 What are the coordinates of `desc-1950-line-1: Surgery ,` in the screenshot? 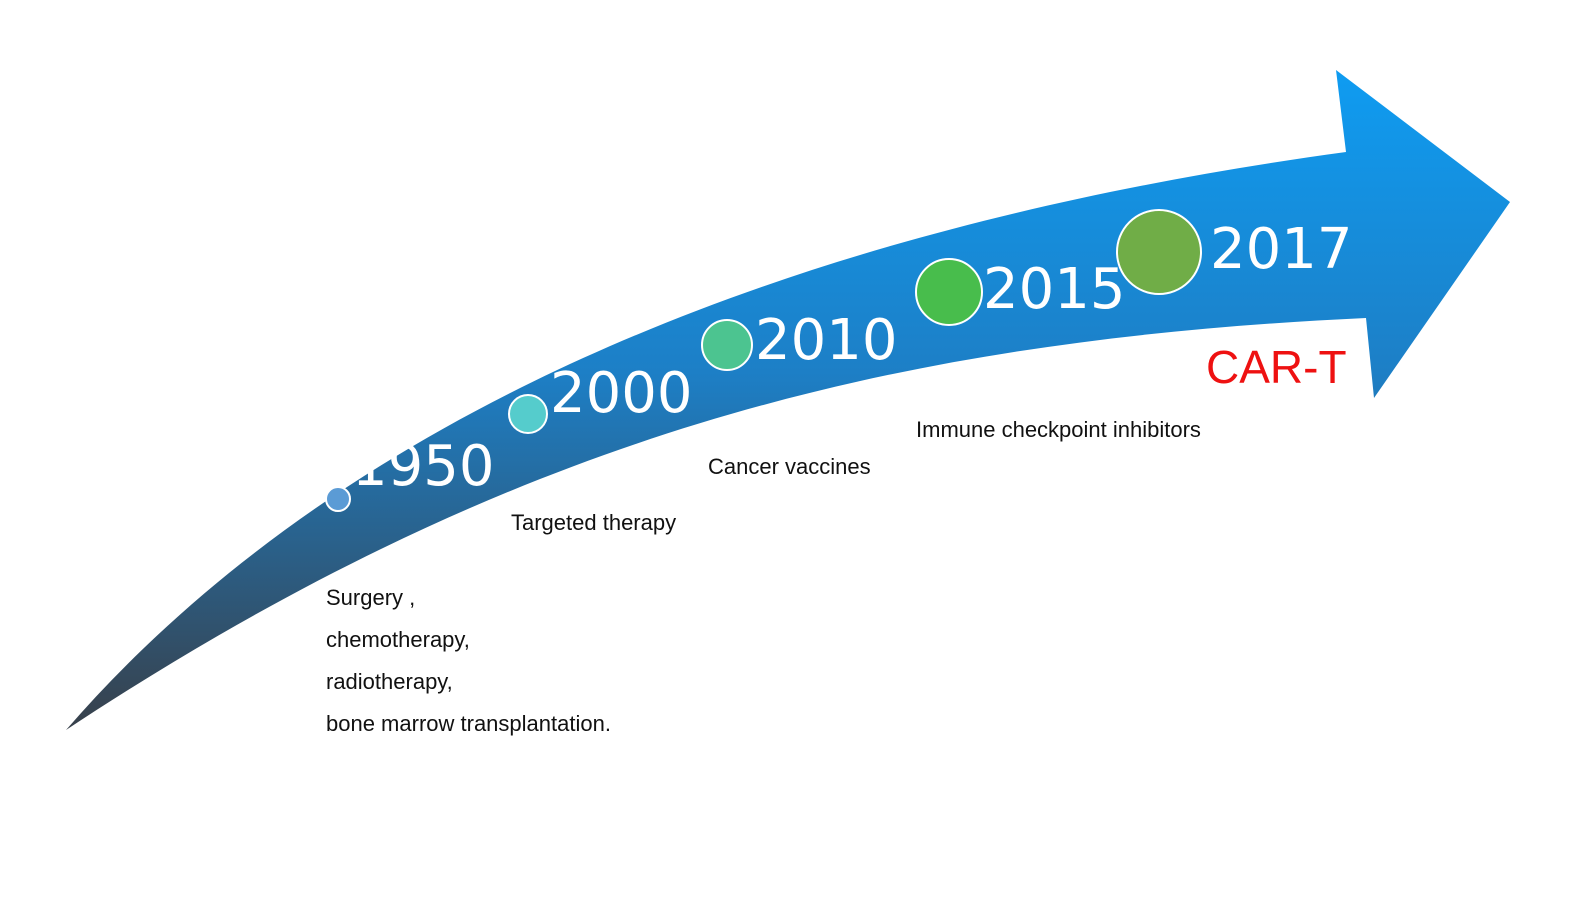 It's located at (370, 597).